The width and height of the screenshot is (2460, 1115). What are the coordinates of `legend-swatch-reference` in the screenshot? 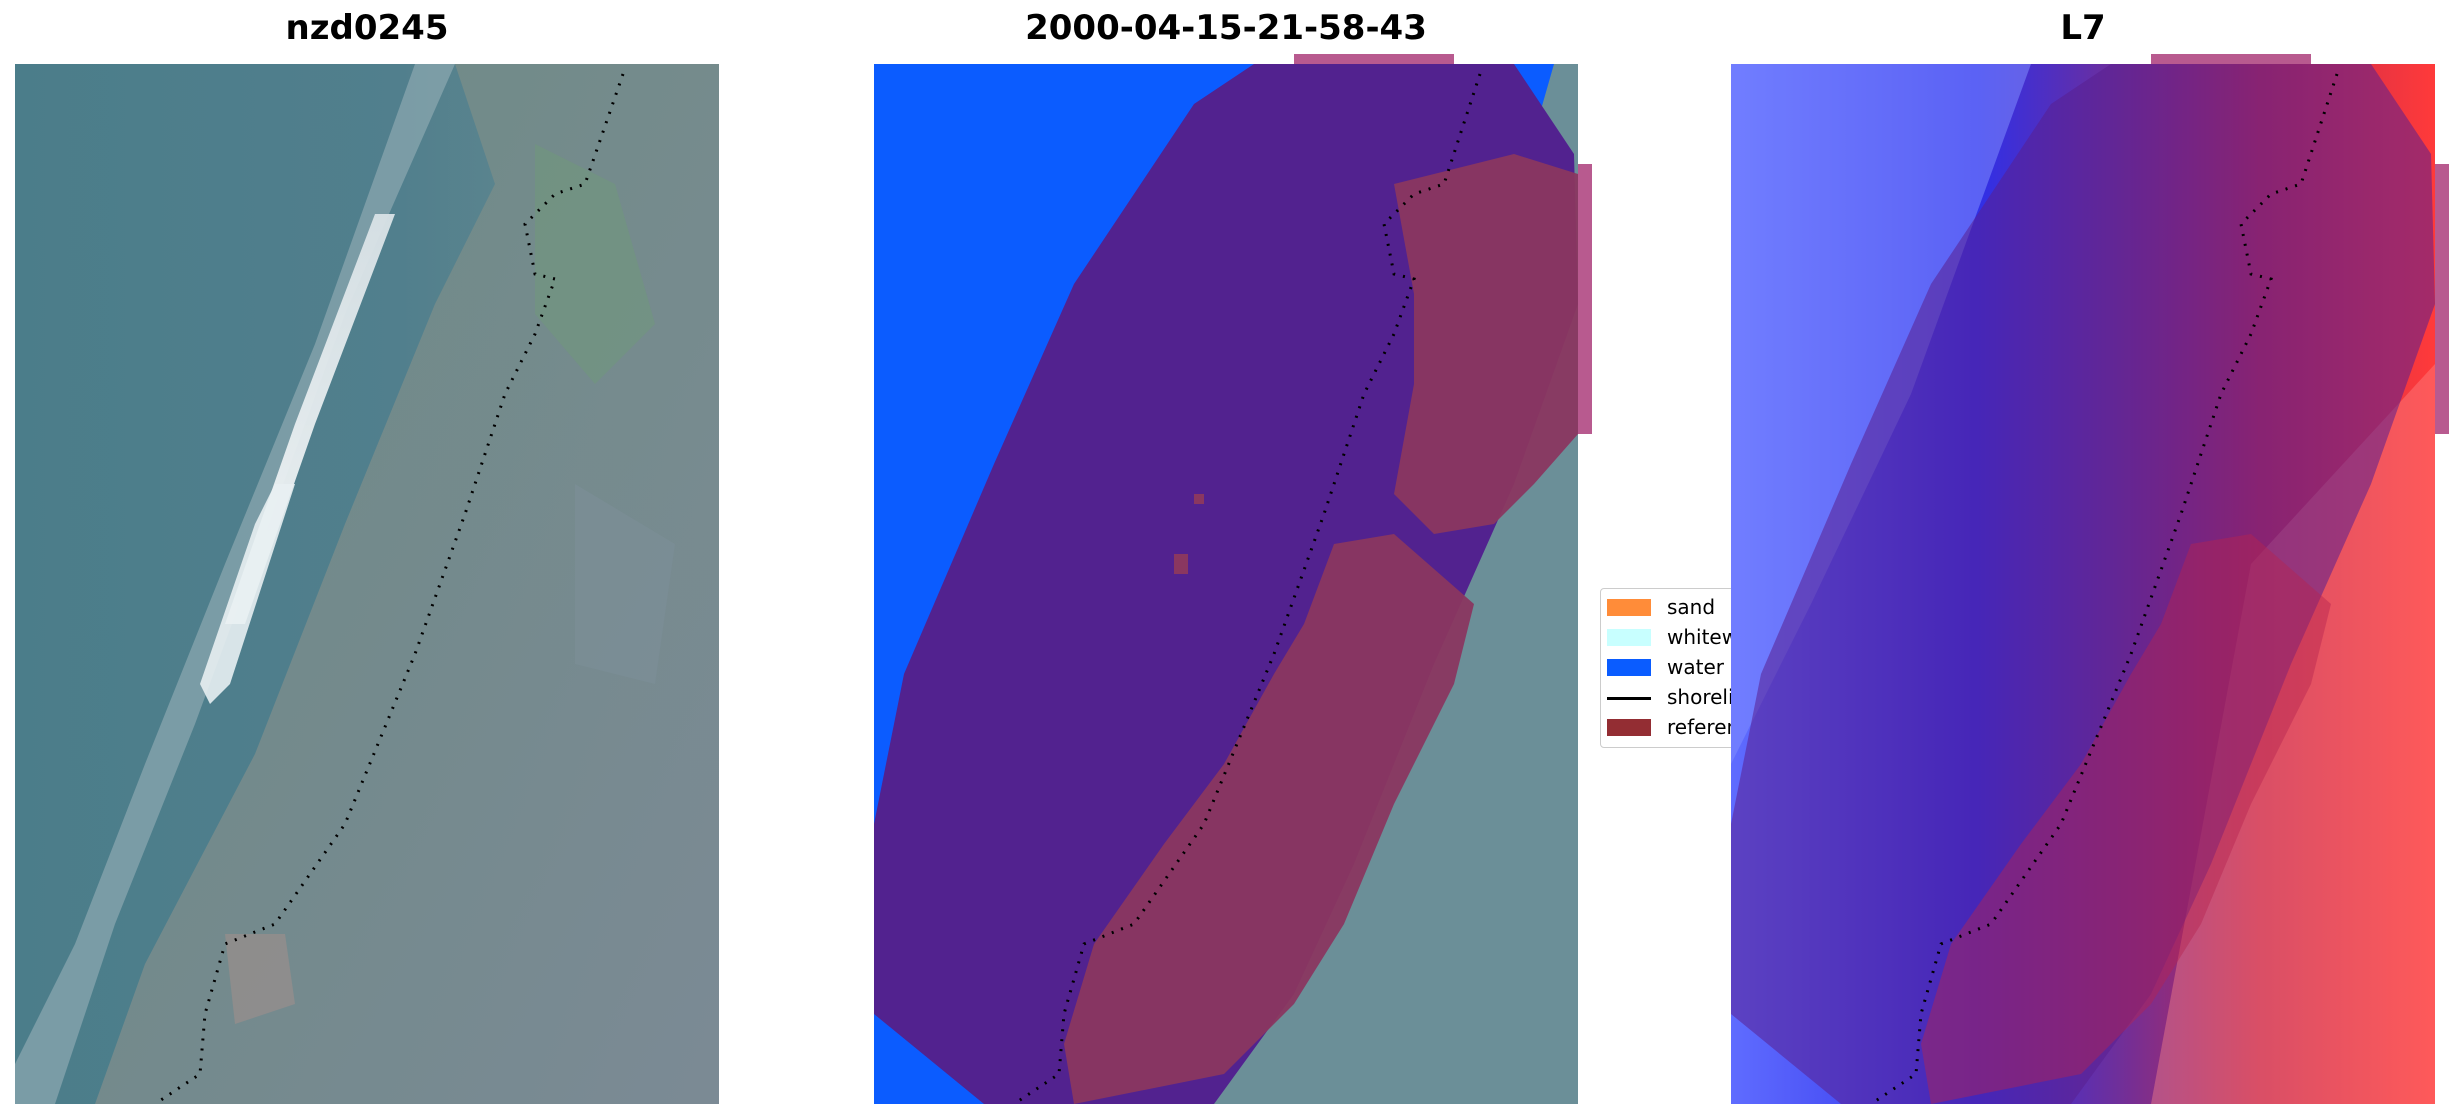 It's located at (1629, 727).